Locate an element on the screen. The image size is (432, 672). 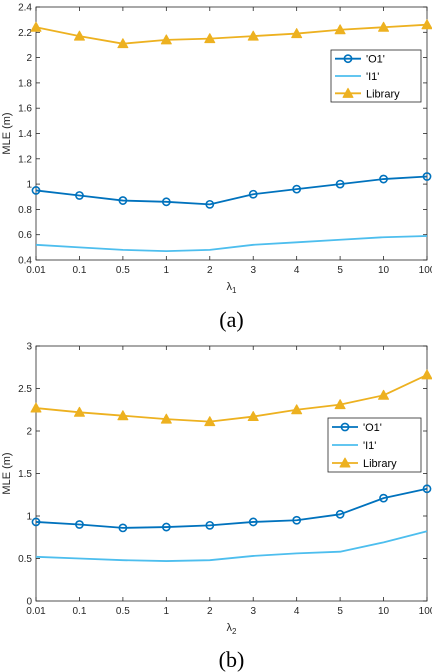
x-axis-label-sub: 1 is located at coordinates (234, 290).